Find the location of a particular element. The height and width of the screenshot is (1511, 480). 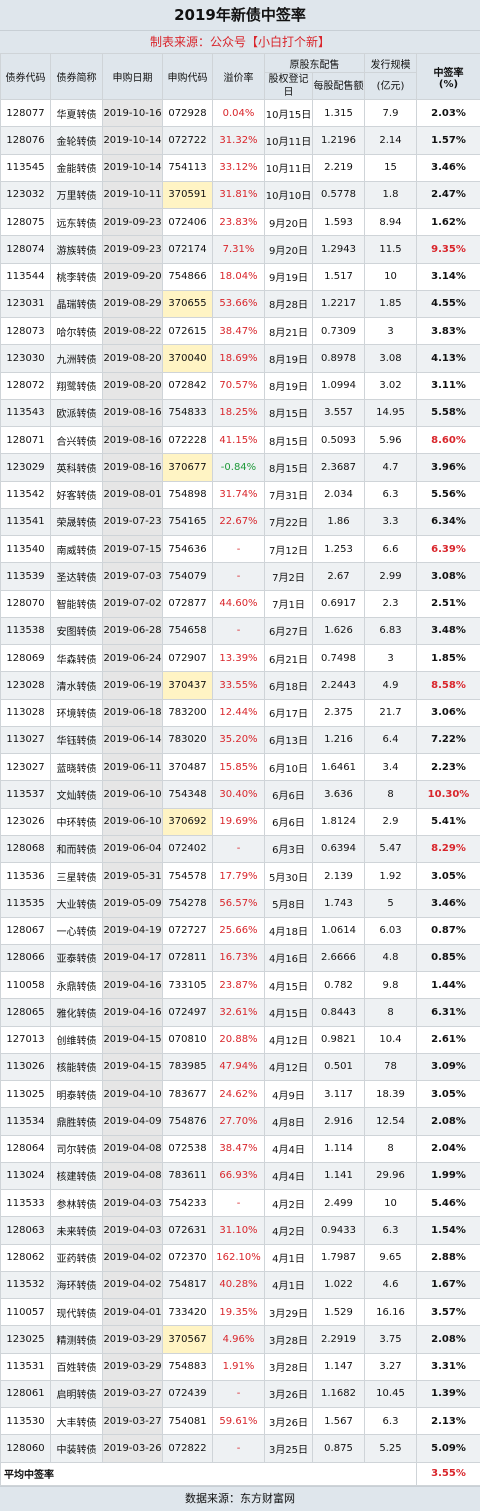

header-premium: 溢价率 is located at coordinates (239, 77).